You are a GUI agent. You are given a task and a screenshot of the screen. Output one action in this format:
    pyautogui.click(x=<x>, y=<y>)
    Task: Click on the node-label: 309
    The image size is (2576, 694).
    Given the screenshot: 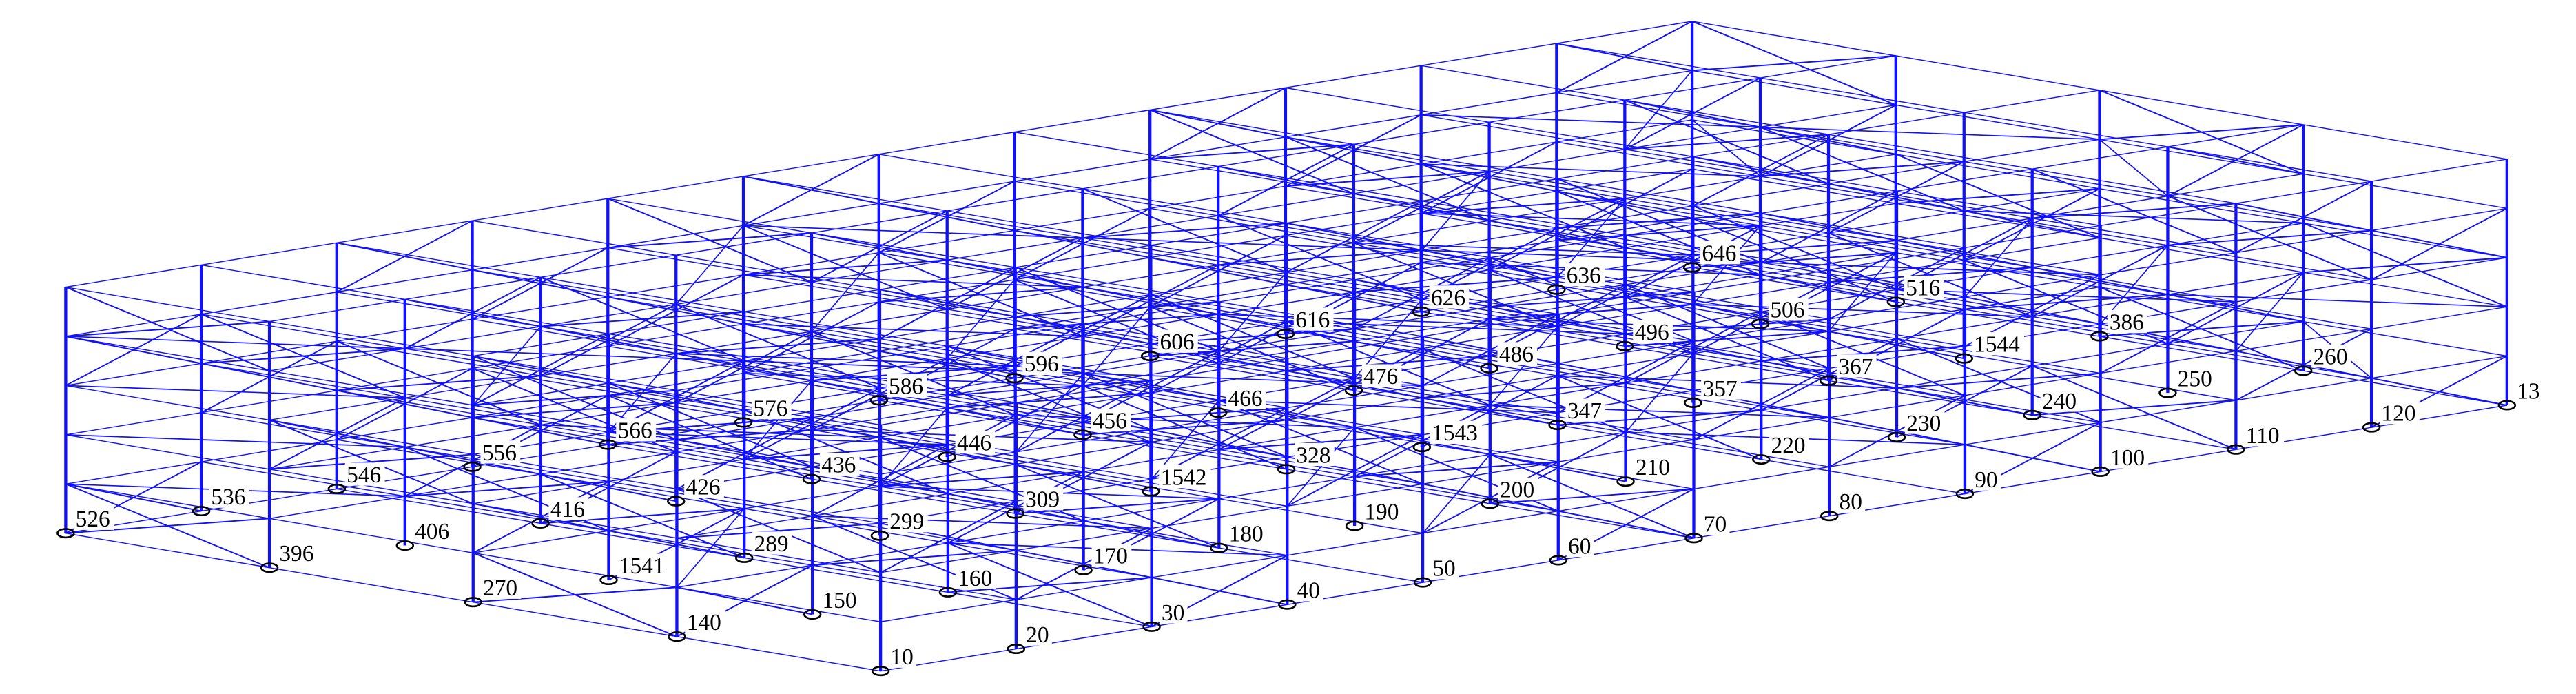 What is the action you would take?
    pyautogui.click(x=1042, y=500)
    